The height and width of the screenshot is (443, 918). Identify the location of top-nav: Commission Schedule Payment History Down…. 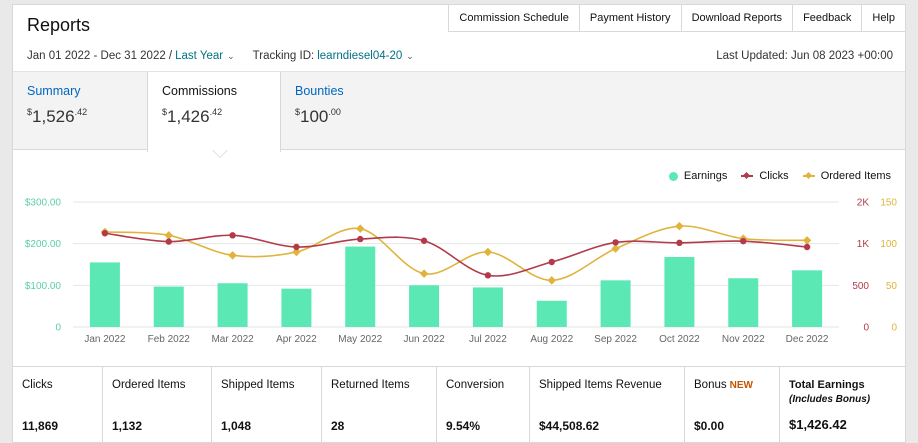
(677, 18).